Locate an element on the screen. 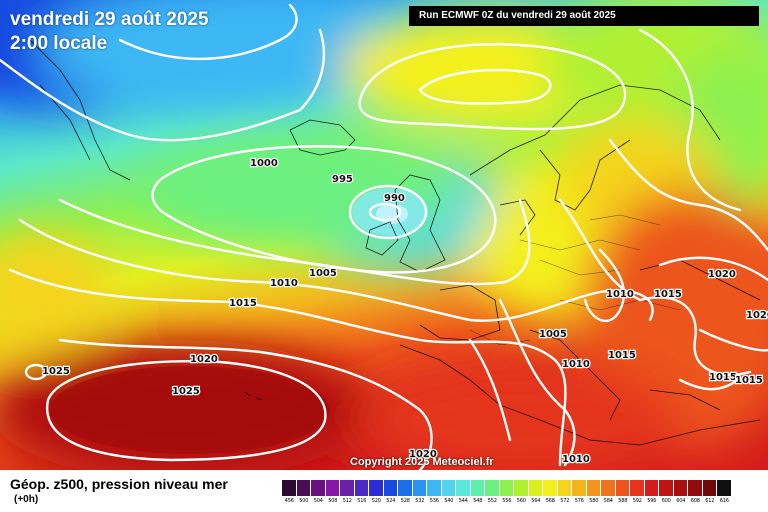 This screenshot has width=768, height=512. forecast-local-time: 2:00 locale is located at coordinates (59, 43).